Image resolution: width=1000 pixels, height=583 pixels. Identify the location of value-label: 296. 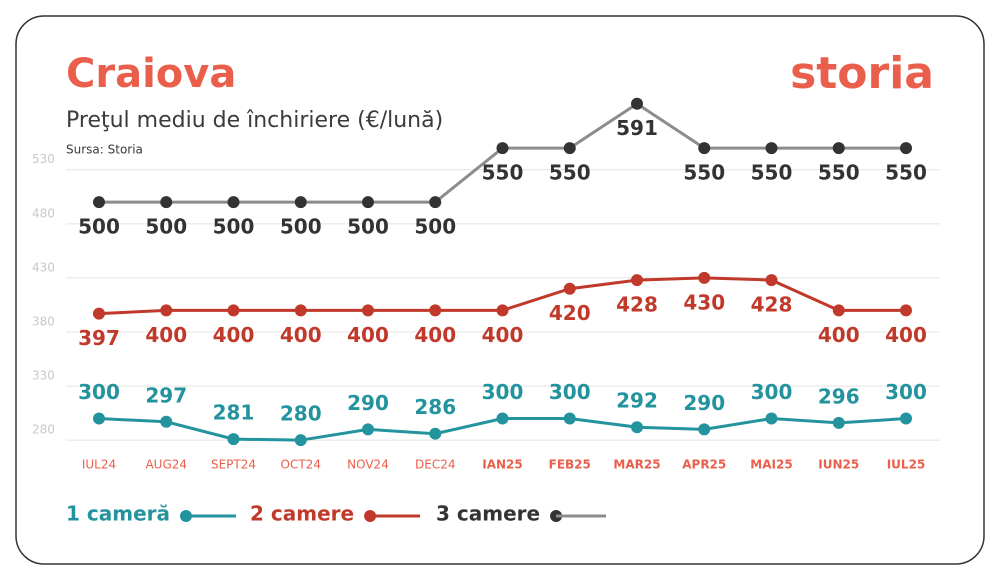
(839, 396).